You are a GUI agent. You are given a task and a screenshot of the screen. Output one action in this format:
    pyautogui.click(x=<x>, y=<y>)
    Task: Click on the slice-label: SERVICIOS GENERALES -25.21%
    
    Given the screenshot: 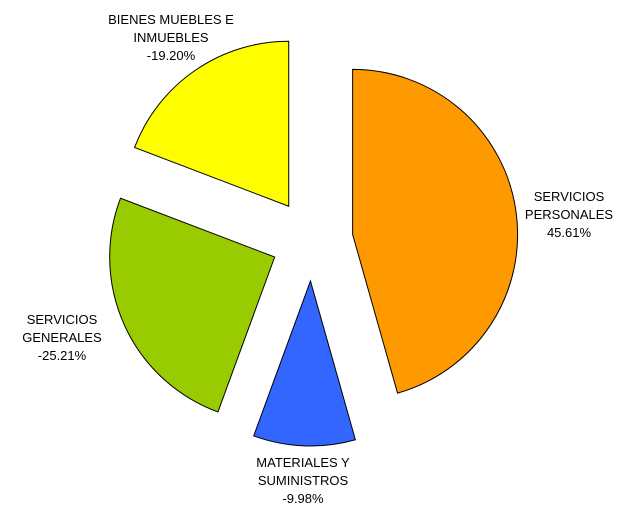 What is the action you would take?
    pyautogui.click(x=62, y=338)
    